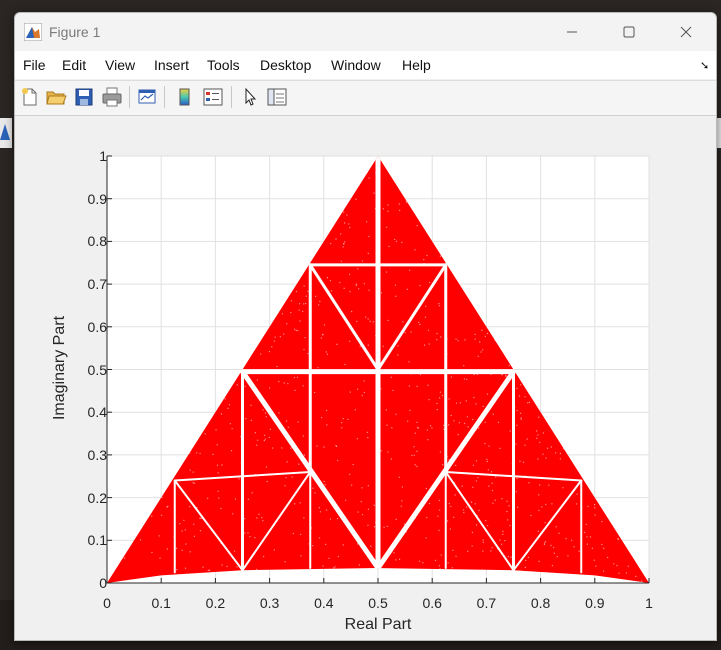 The image size is (721, 650). Describe the element at coordinates (56, 97) in the screenshot. I see `open-file-icon` at that location.